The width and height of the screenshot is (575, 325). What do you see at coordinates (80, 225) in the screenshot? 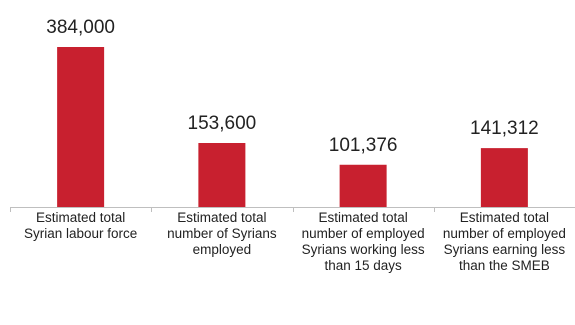
I see `category-label: Estimated total Syrian labour force` at bounding box center [80, 225].